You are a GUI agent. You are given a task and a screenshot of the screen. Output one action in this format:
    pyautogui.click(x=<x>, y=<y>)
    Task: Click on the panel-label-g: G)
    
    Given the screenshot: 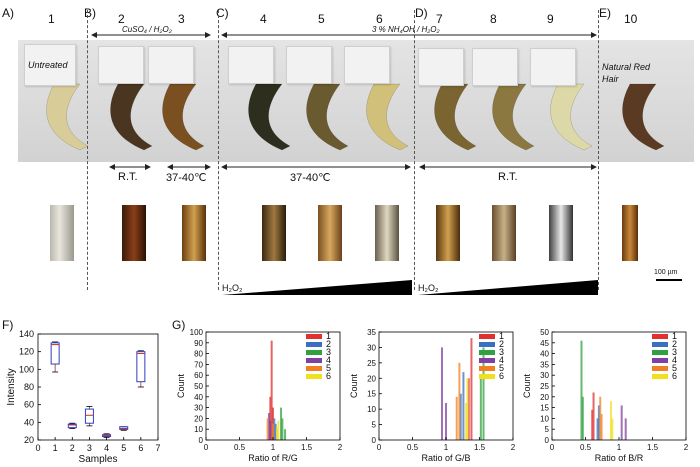 What is the action you would take?
    pyautogui.click(x=179, y=325)
    